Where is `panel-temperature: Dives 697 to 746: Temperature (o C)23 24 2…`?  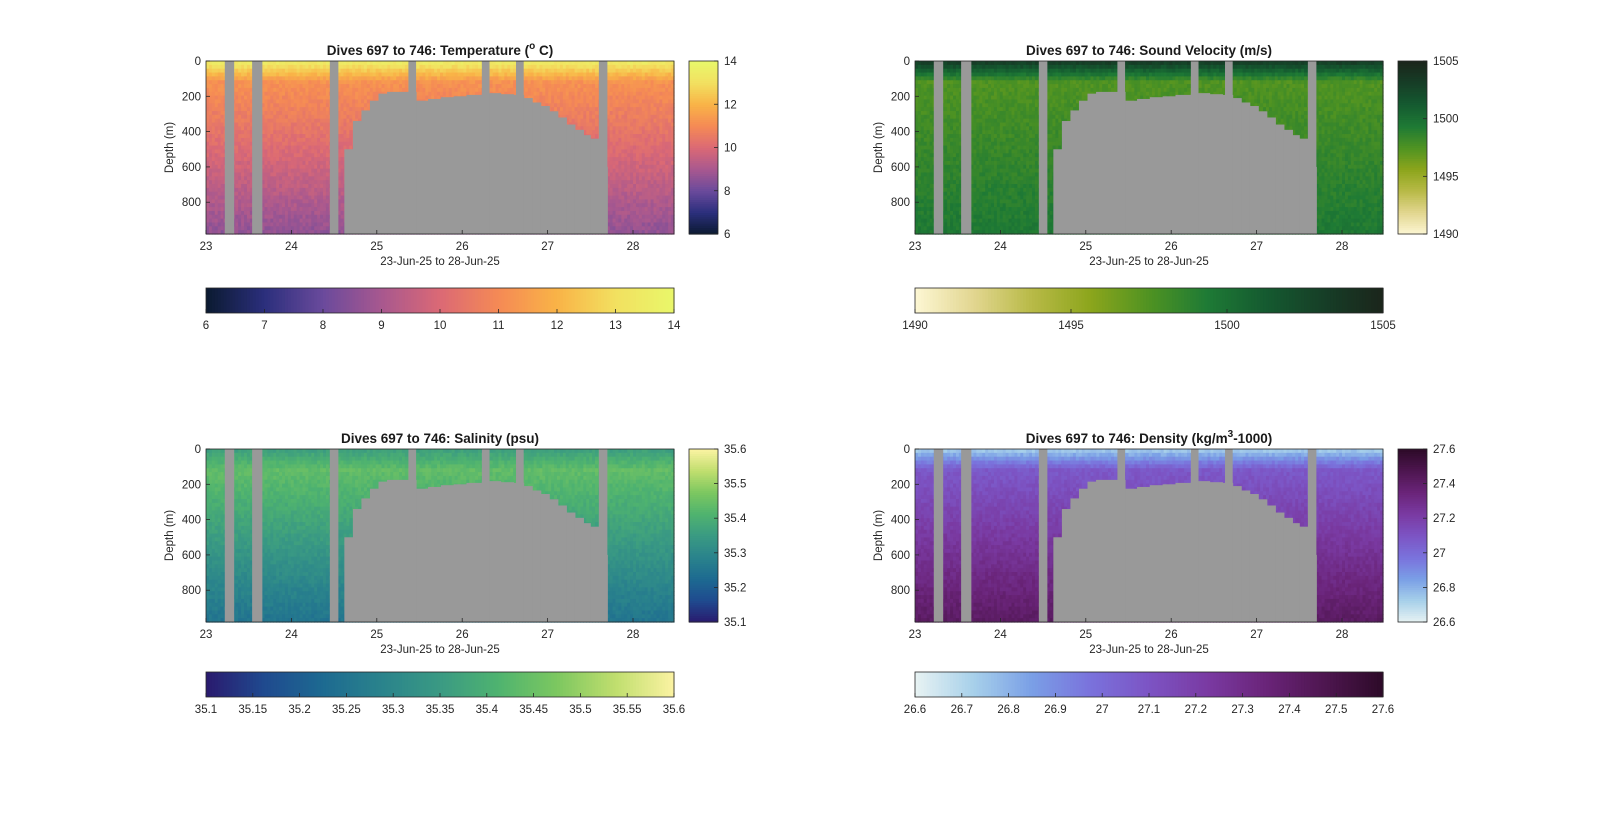
panel-temperature: Dives 697 to 746: Temperature (o C)23 24 2… is located at coordinates (450, 186).